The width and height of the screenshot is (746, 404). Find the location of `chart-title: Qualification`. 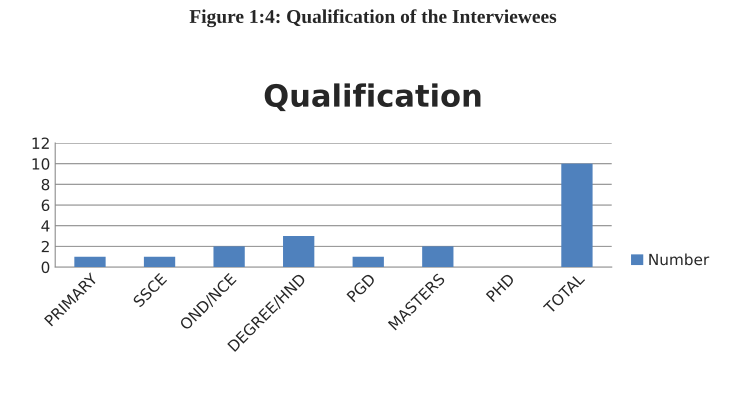

chart-title: Qualification is located at coordinates (372, 97).